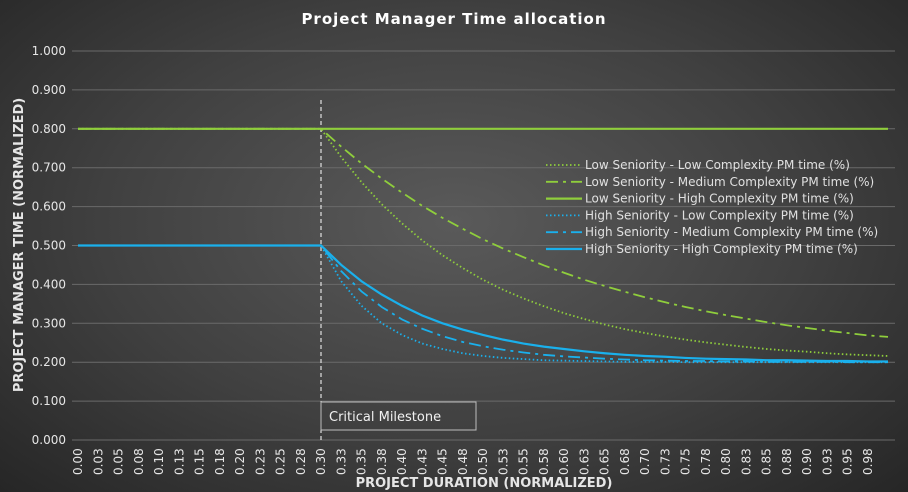 This screenshot has height=492, width=908. Describe the element at coordinates (49, 168) in the screenshot. I see `y-tick-label: 0.700` at that location.